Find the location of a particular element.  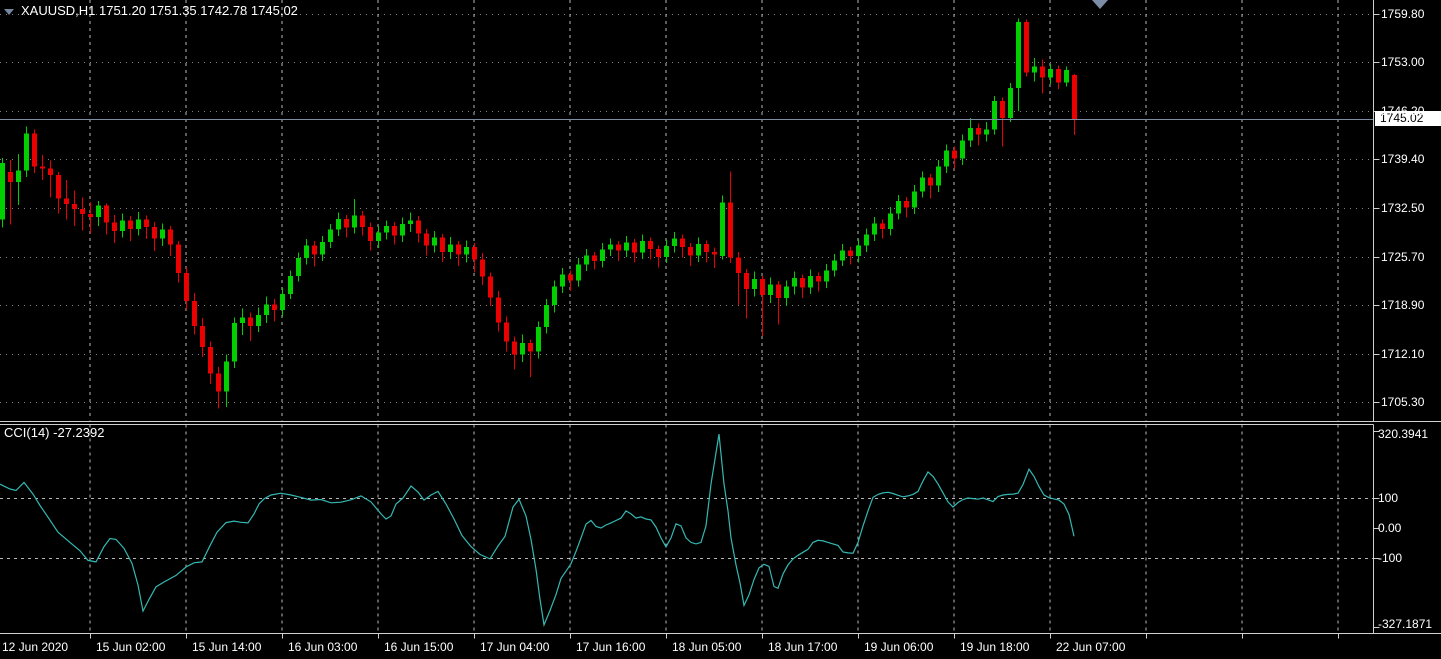

high-value: 1751.35 is located at coordinates (173, 10).